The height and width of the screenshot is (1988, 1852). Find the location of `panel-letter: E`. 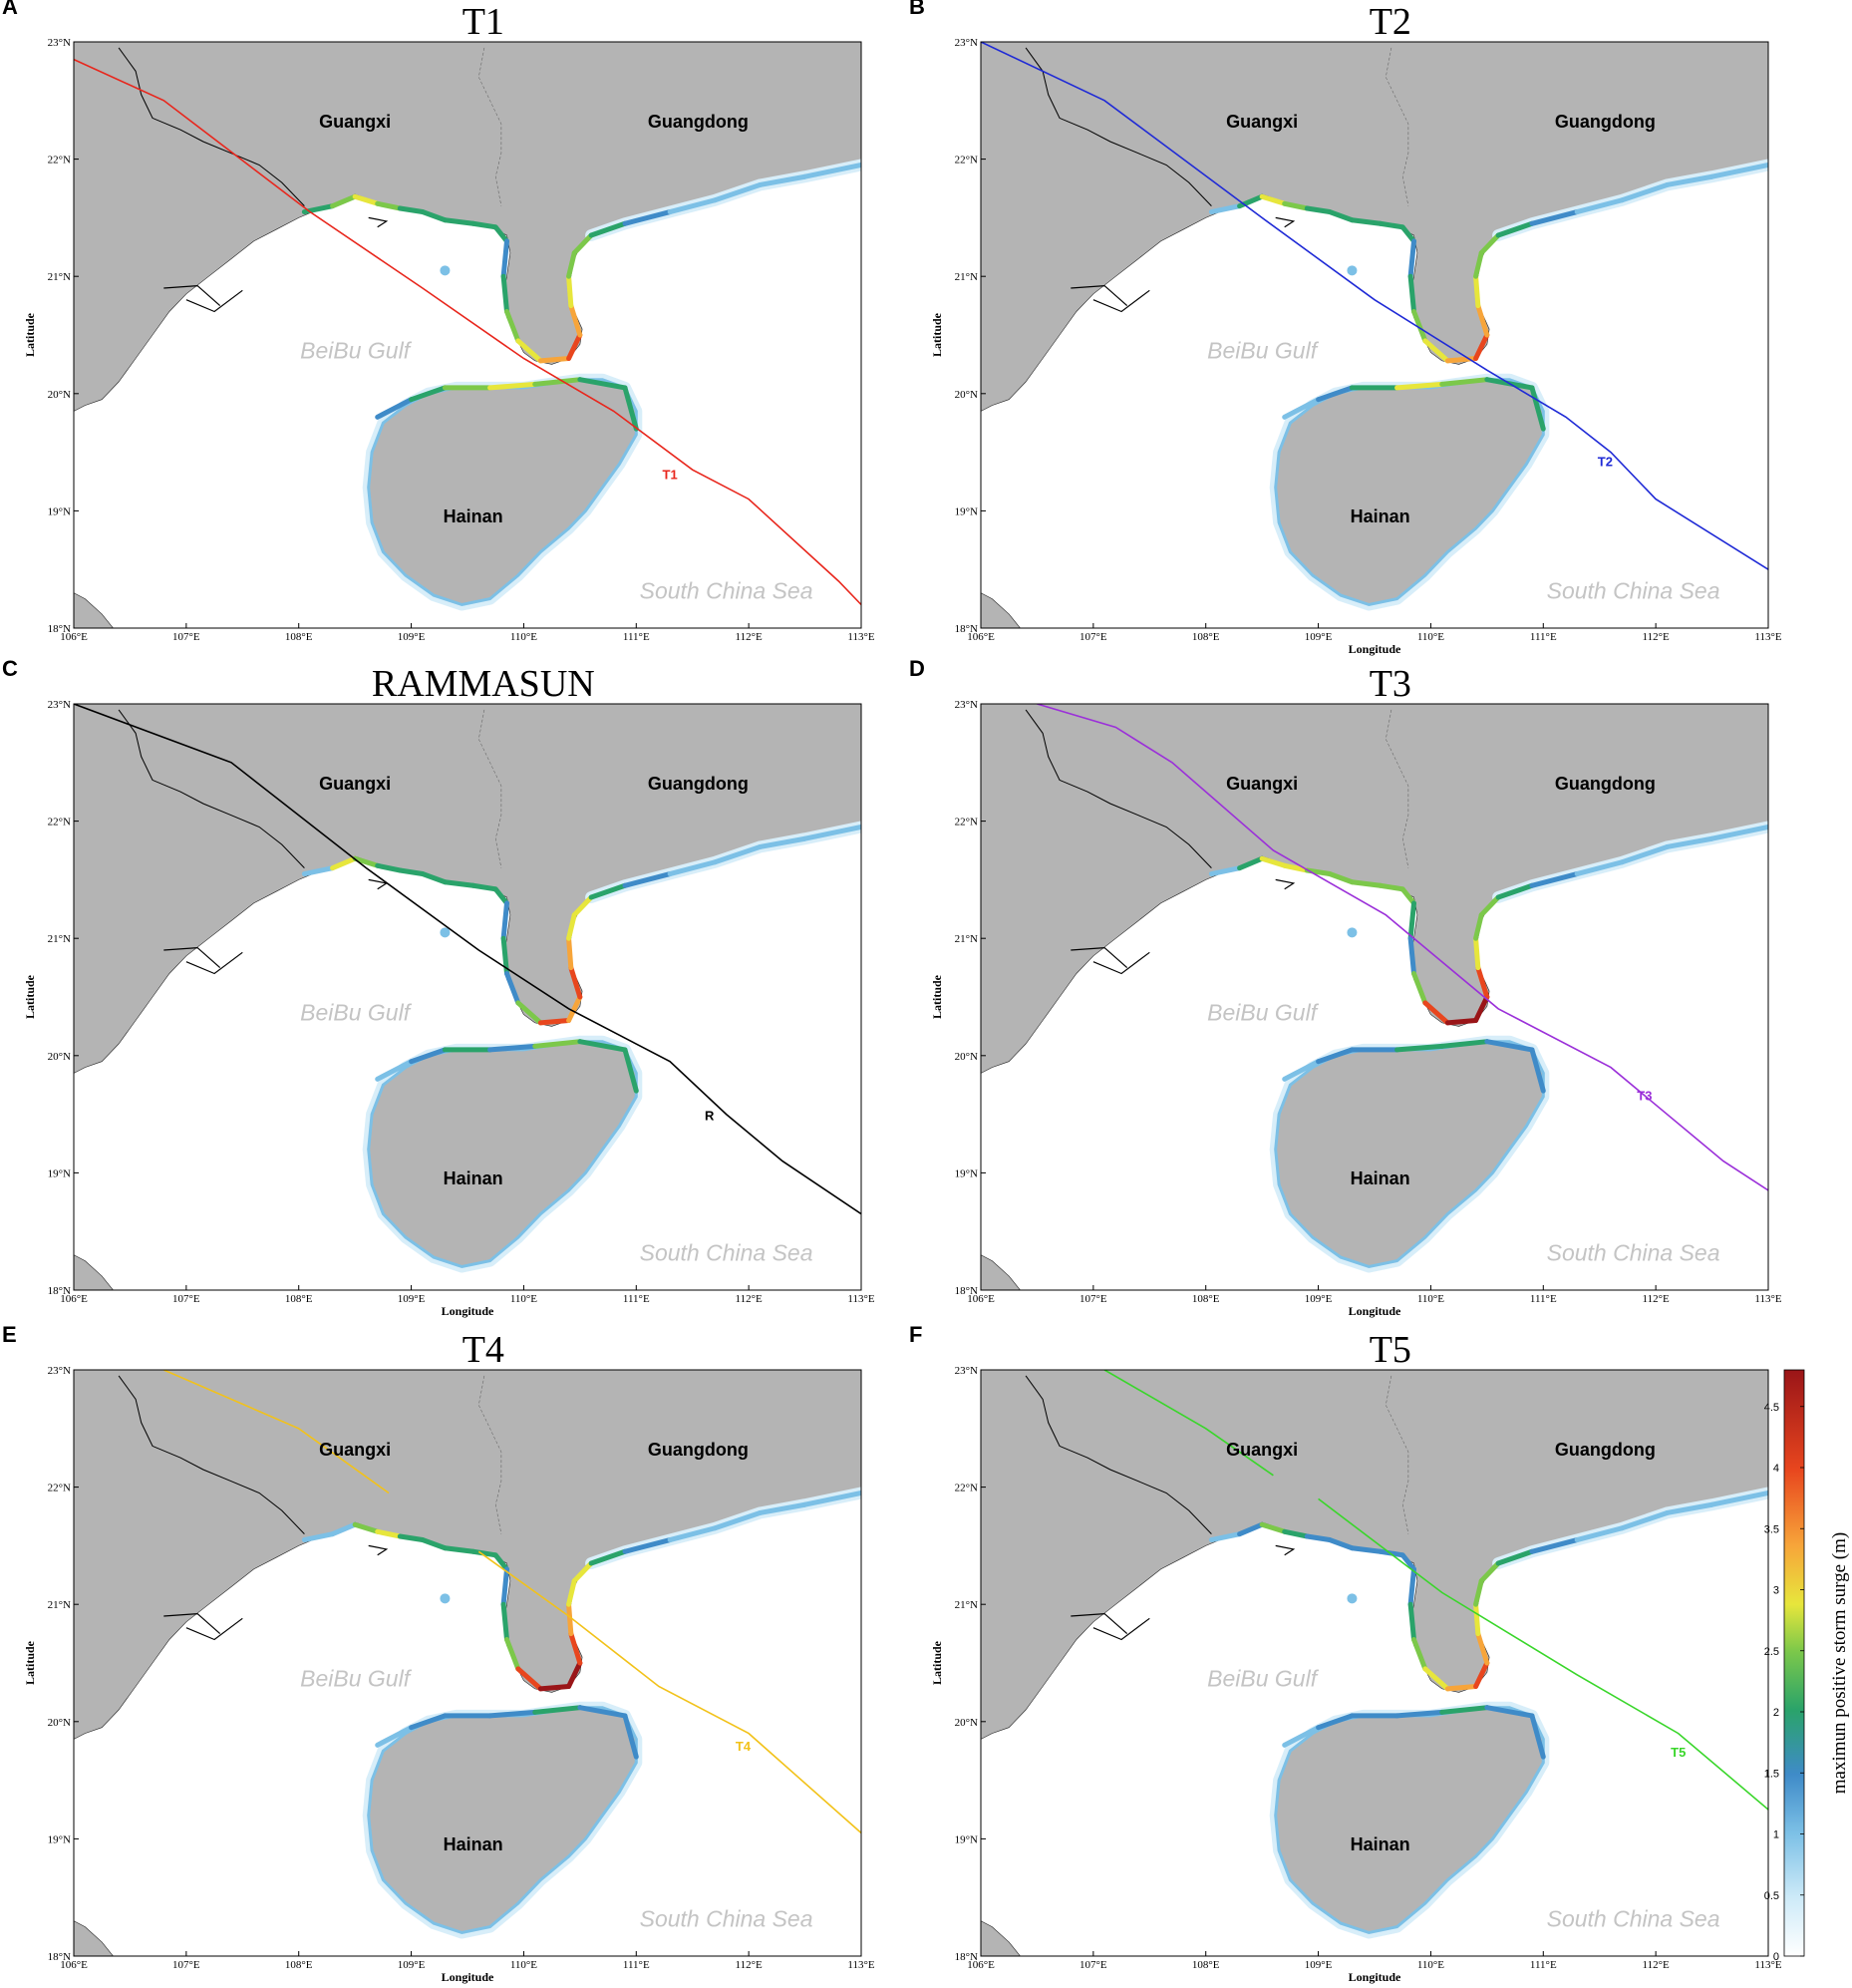

panel-letter: E is located at coordinates (9, 1334).